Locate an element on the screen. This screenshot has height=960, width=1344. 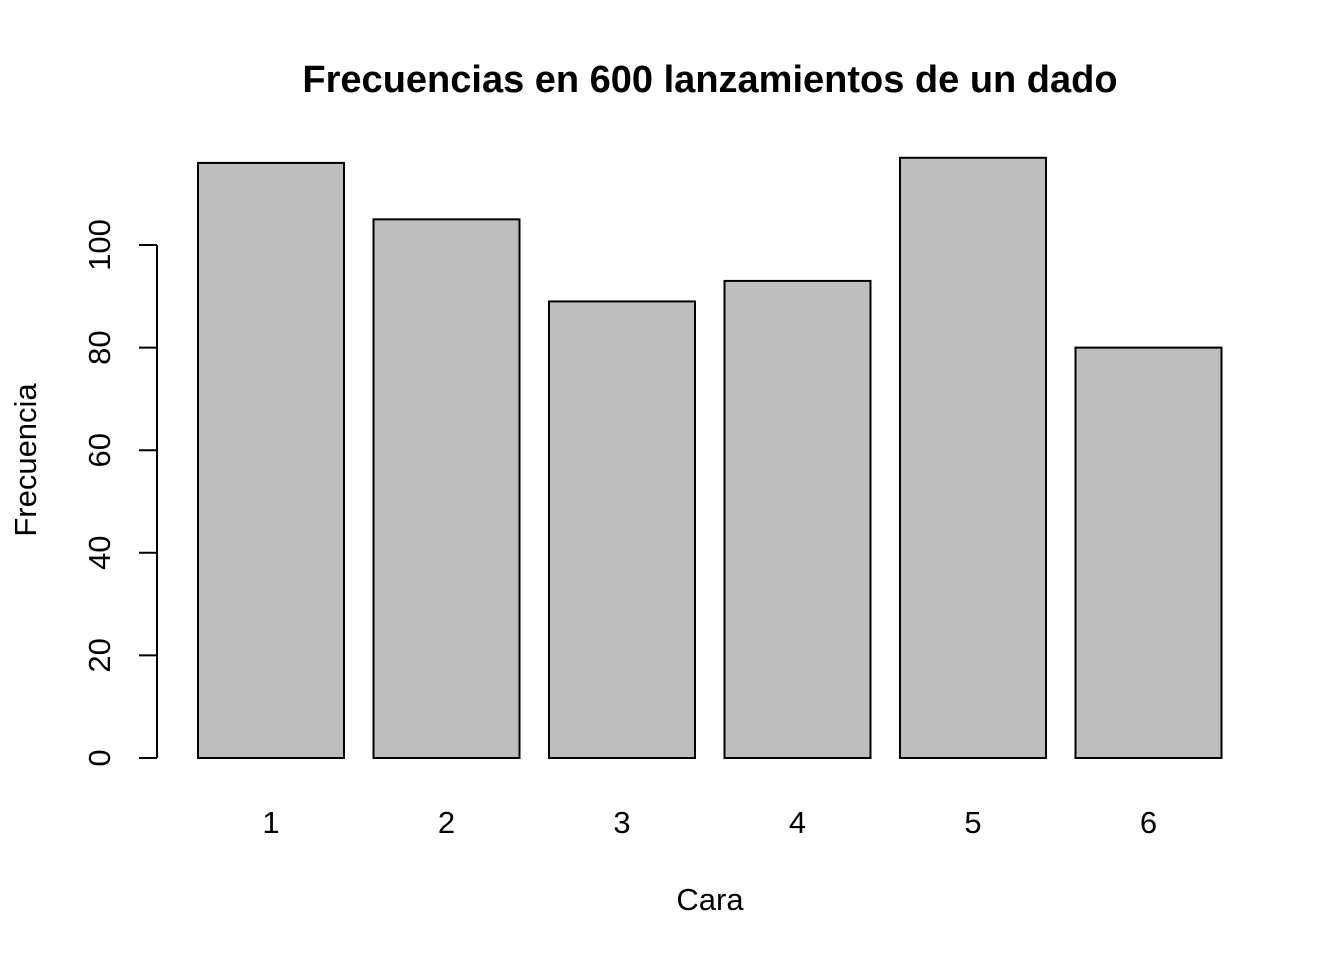
y-tick-label: 20 is located at coordinates (99, 655).